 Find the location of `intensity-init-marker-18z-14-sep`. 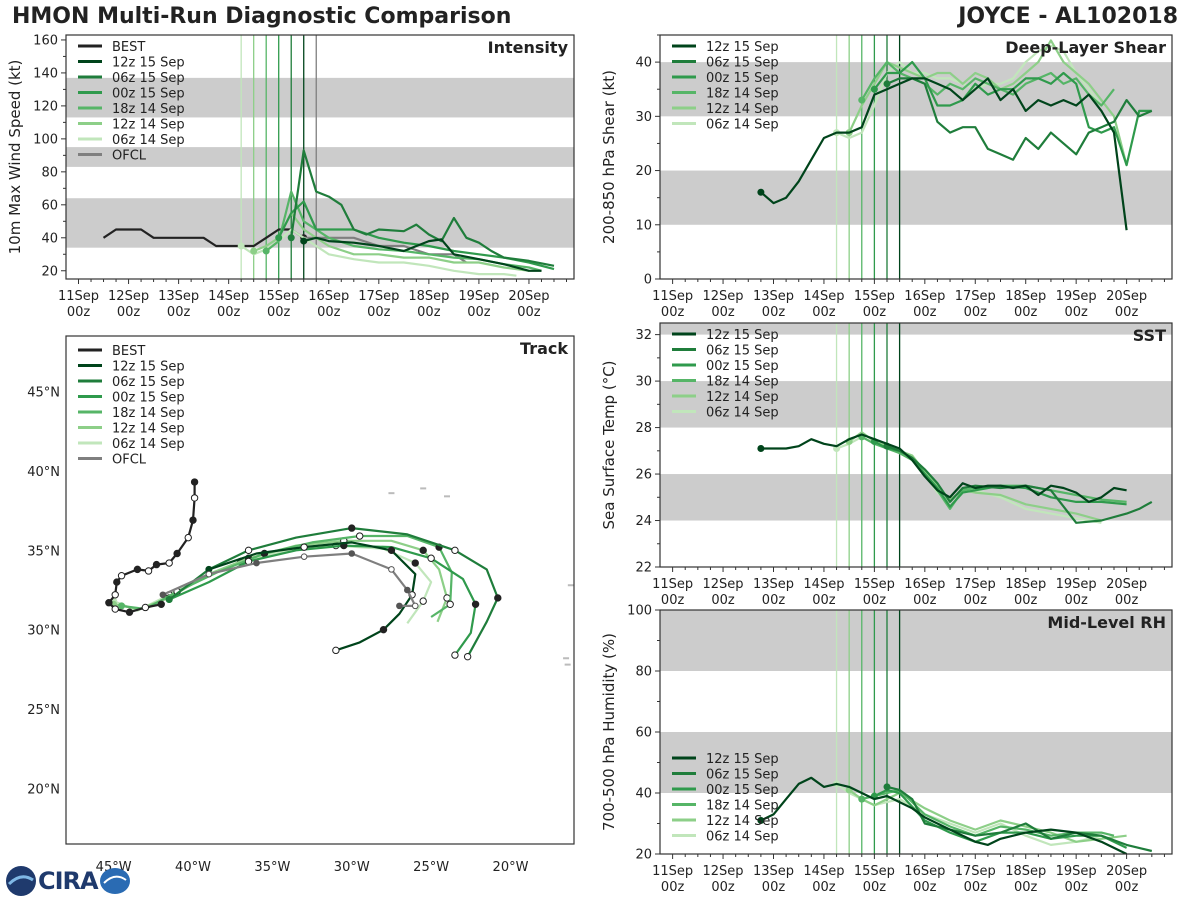

intensity-init-marker-18z-14-sep is located at coordinates (266, 251).